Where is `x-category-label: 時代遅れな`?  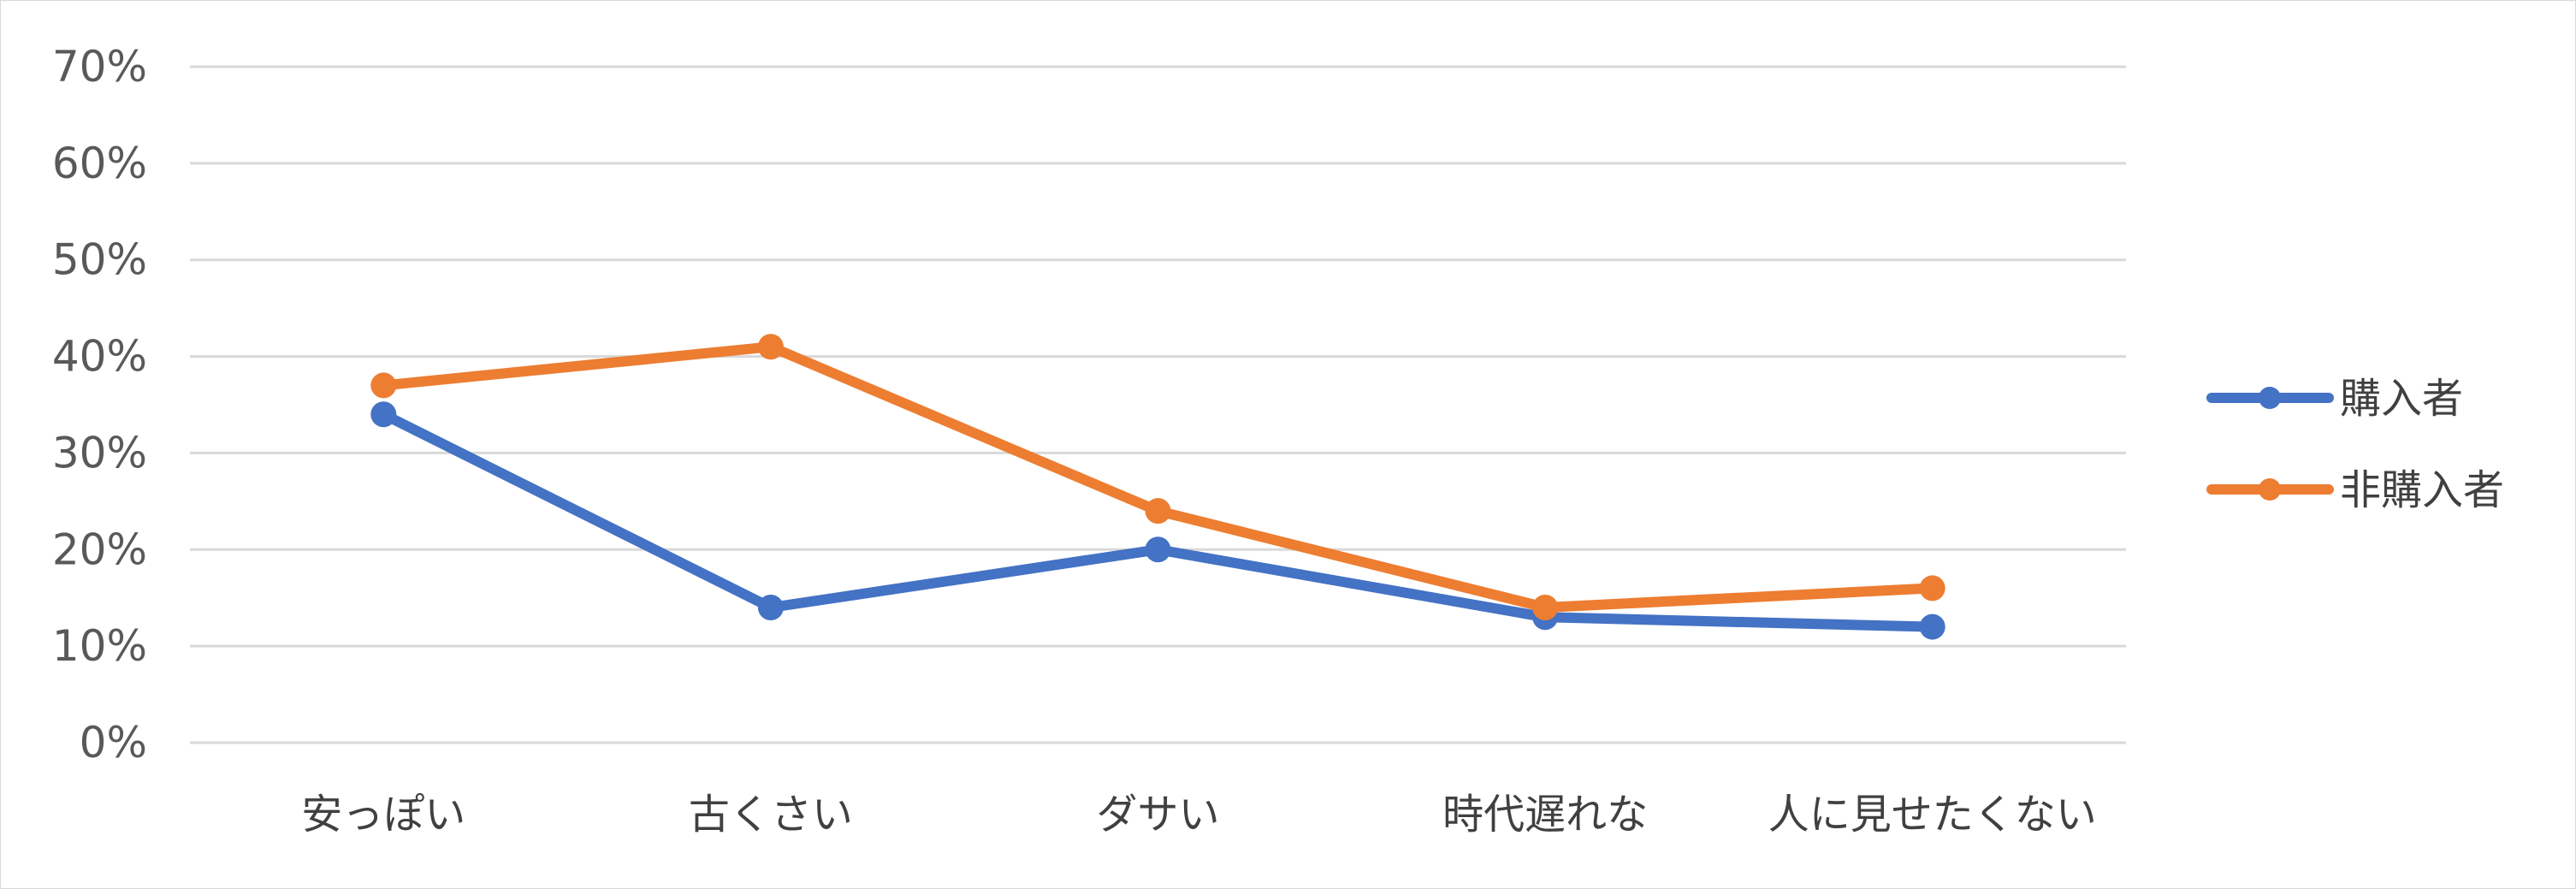 x-category-label: 時代遅れな is located at coordinates (1545, 815).